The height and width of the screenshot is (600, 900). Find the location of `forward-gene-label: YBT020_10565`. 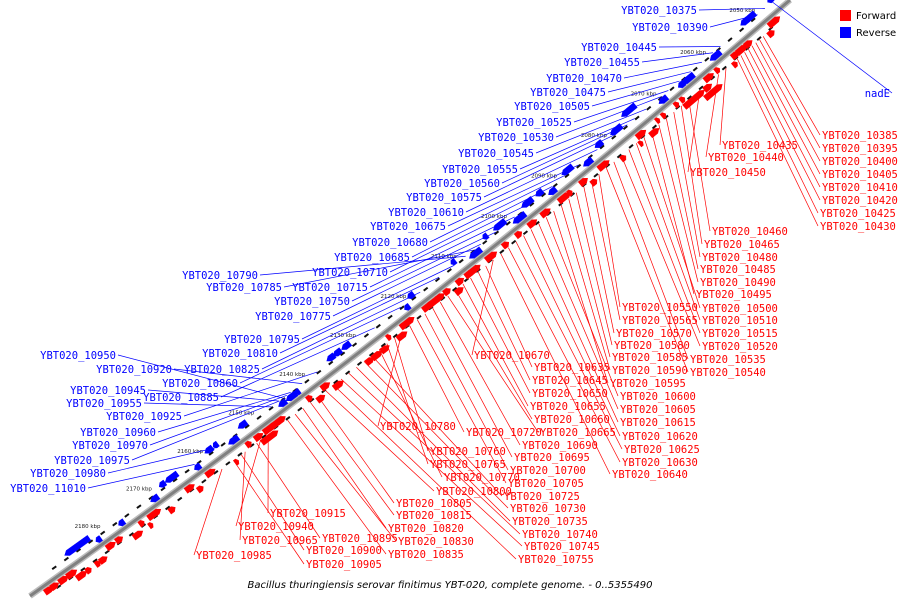

forward-gene-label: YBT020_10565 is located at coordinates (660, 321).